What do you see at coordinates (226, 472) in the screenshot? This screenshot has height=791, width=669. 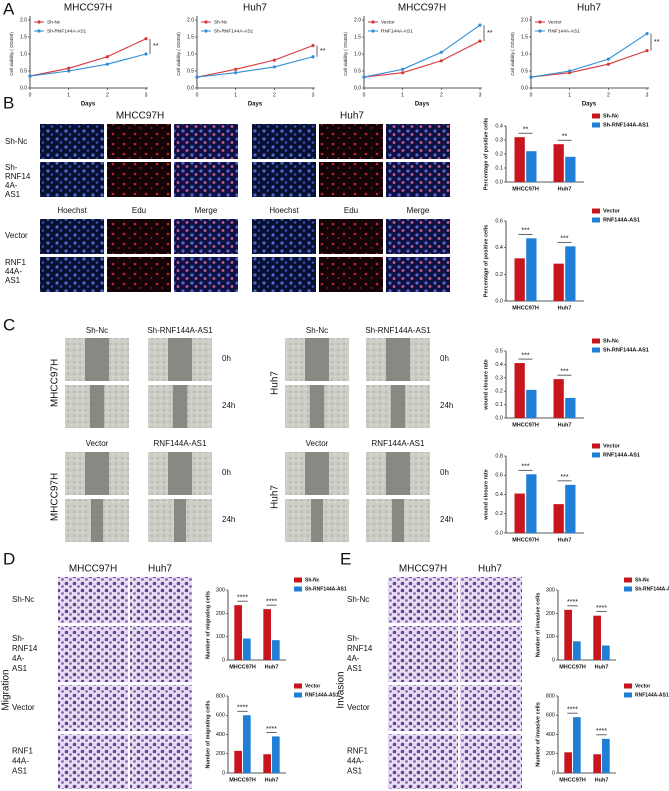 I see `time-label: 0h` at bounding box center [226, 472].